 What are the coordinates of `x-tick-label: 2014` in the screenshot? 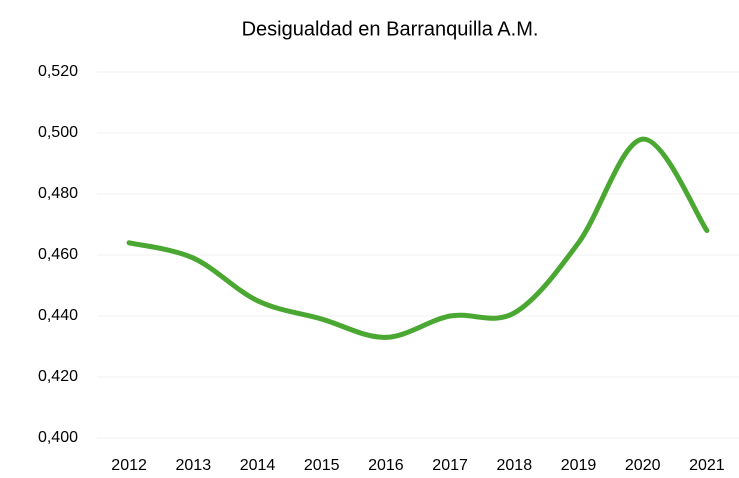 It's located at (258, 465).